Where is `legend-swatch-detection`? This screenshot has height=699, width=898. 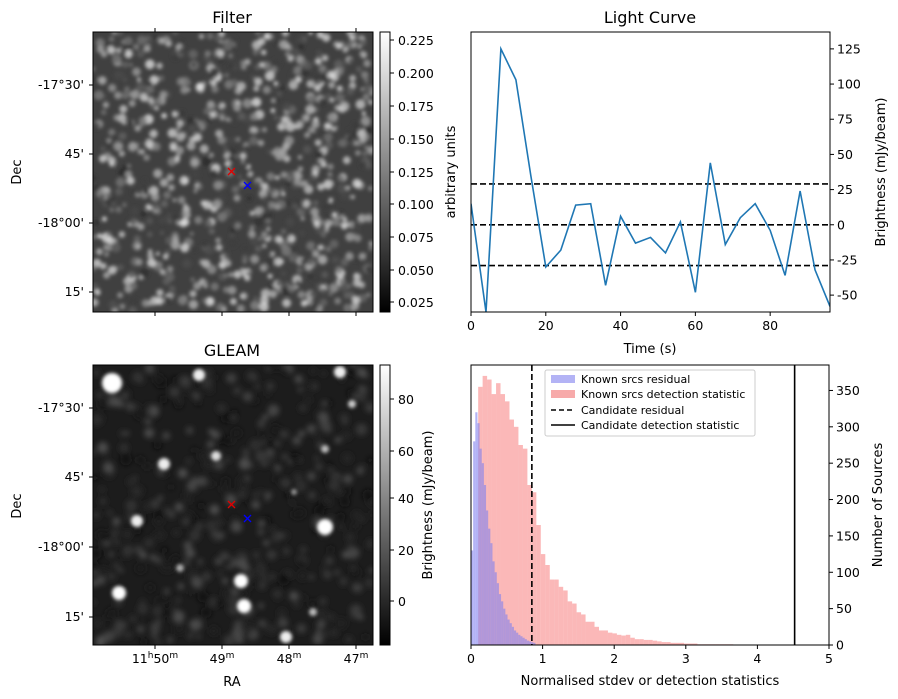 legend-swatch-detection is located at coordinates (563, 394).